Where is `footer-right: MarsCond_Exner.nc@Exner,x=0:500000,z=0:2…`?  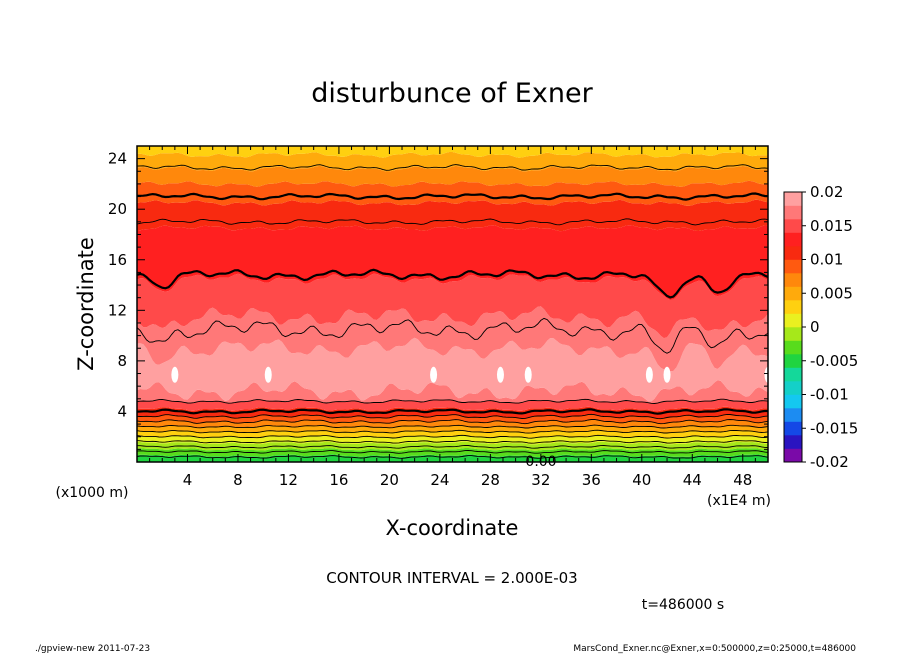
footer-right: MarsCond_Exner.nc@Exner,x=0:500000,z=0:2… is located at coordinates (714, 649).